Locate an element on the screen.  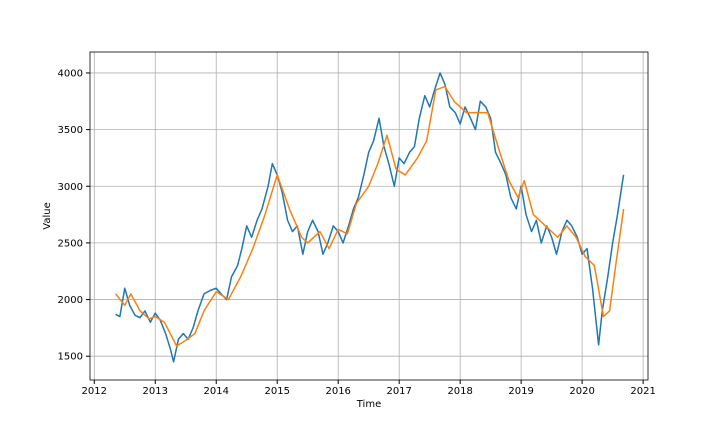
x-axis-label: Time is located at coordinates (368, 404).